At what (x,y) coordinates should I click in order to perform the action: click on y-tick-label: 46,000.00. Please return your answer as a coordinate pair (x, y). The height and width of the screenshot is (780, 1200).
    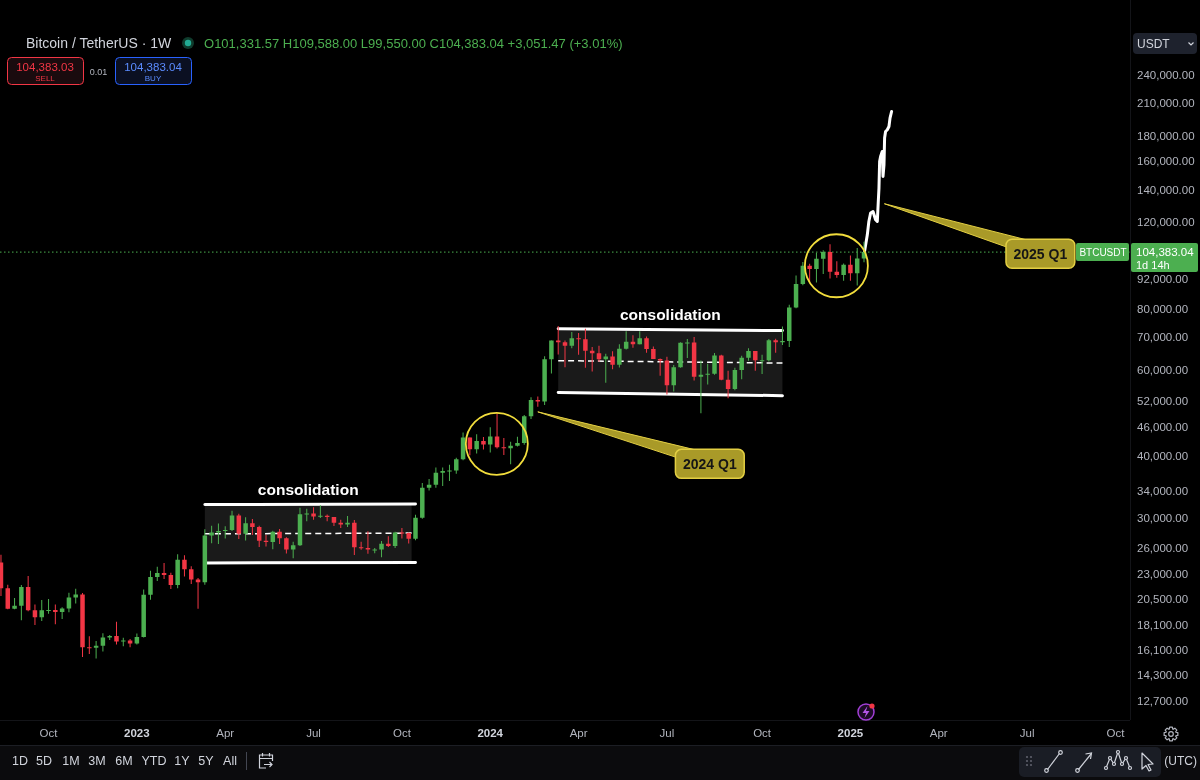
    Looking at the image, I should click on (1163, 426).